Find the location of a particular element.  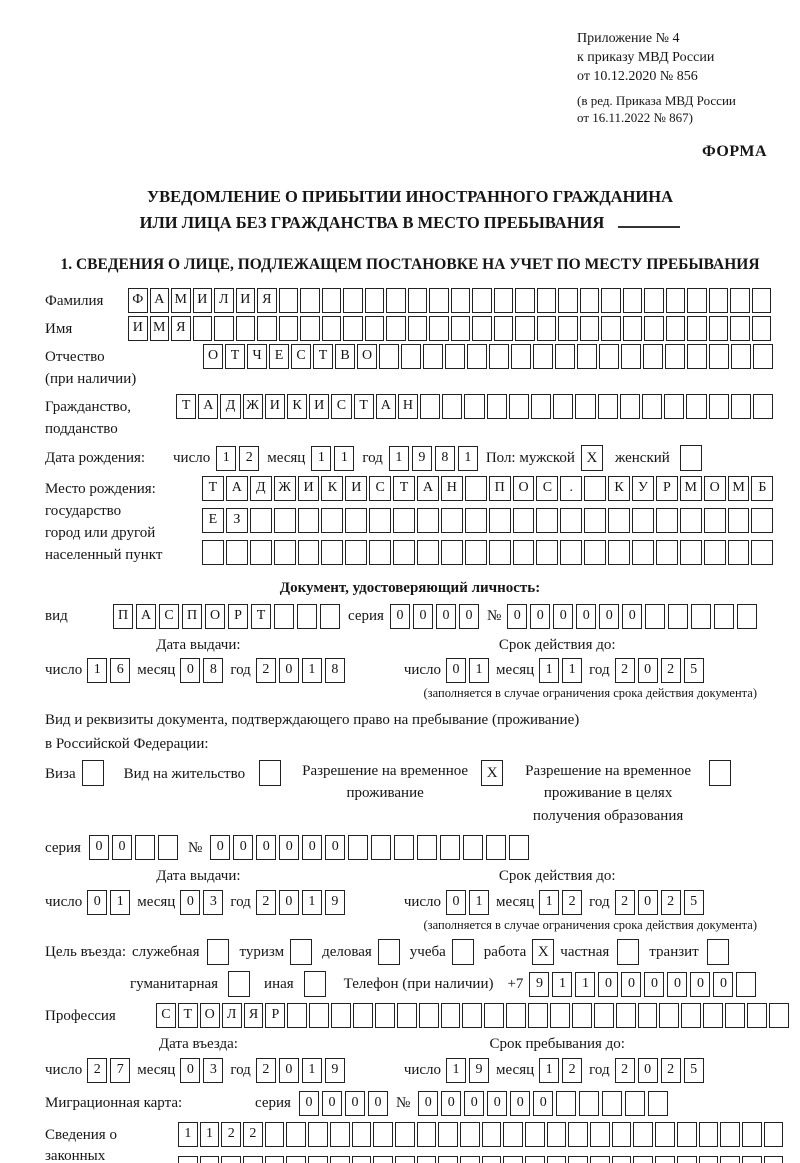

char-cell: В is located at coordinates (345, 357).